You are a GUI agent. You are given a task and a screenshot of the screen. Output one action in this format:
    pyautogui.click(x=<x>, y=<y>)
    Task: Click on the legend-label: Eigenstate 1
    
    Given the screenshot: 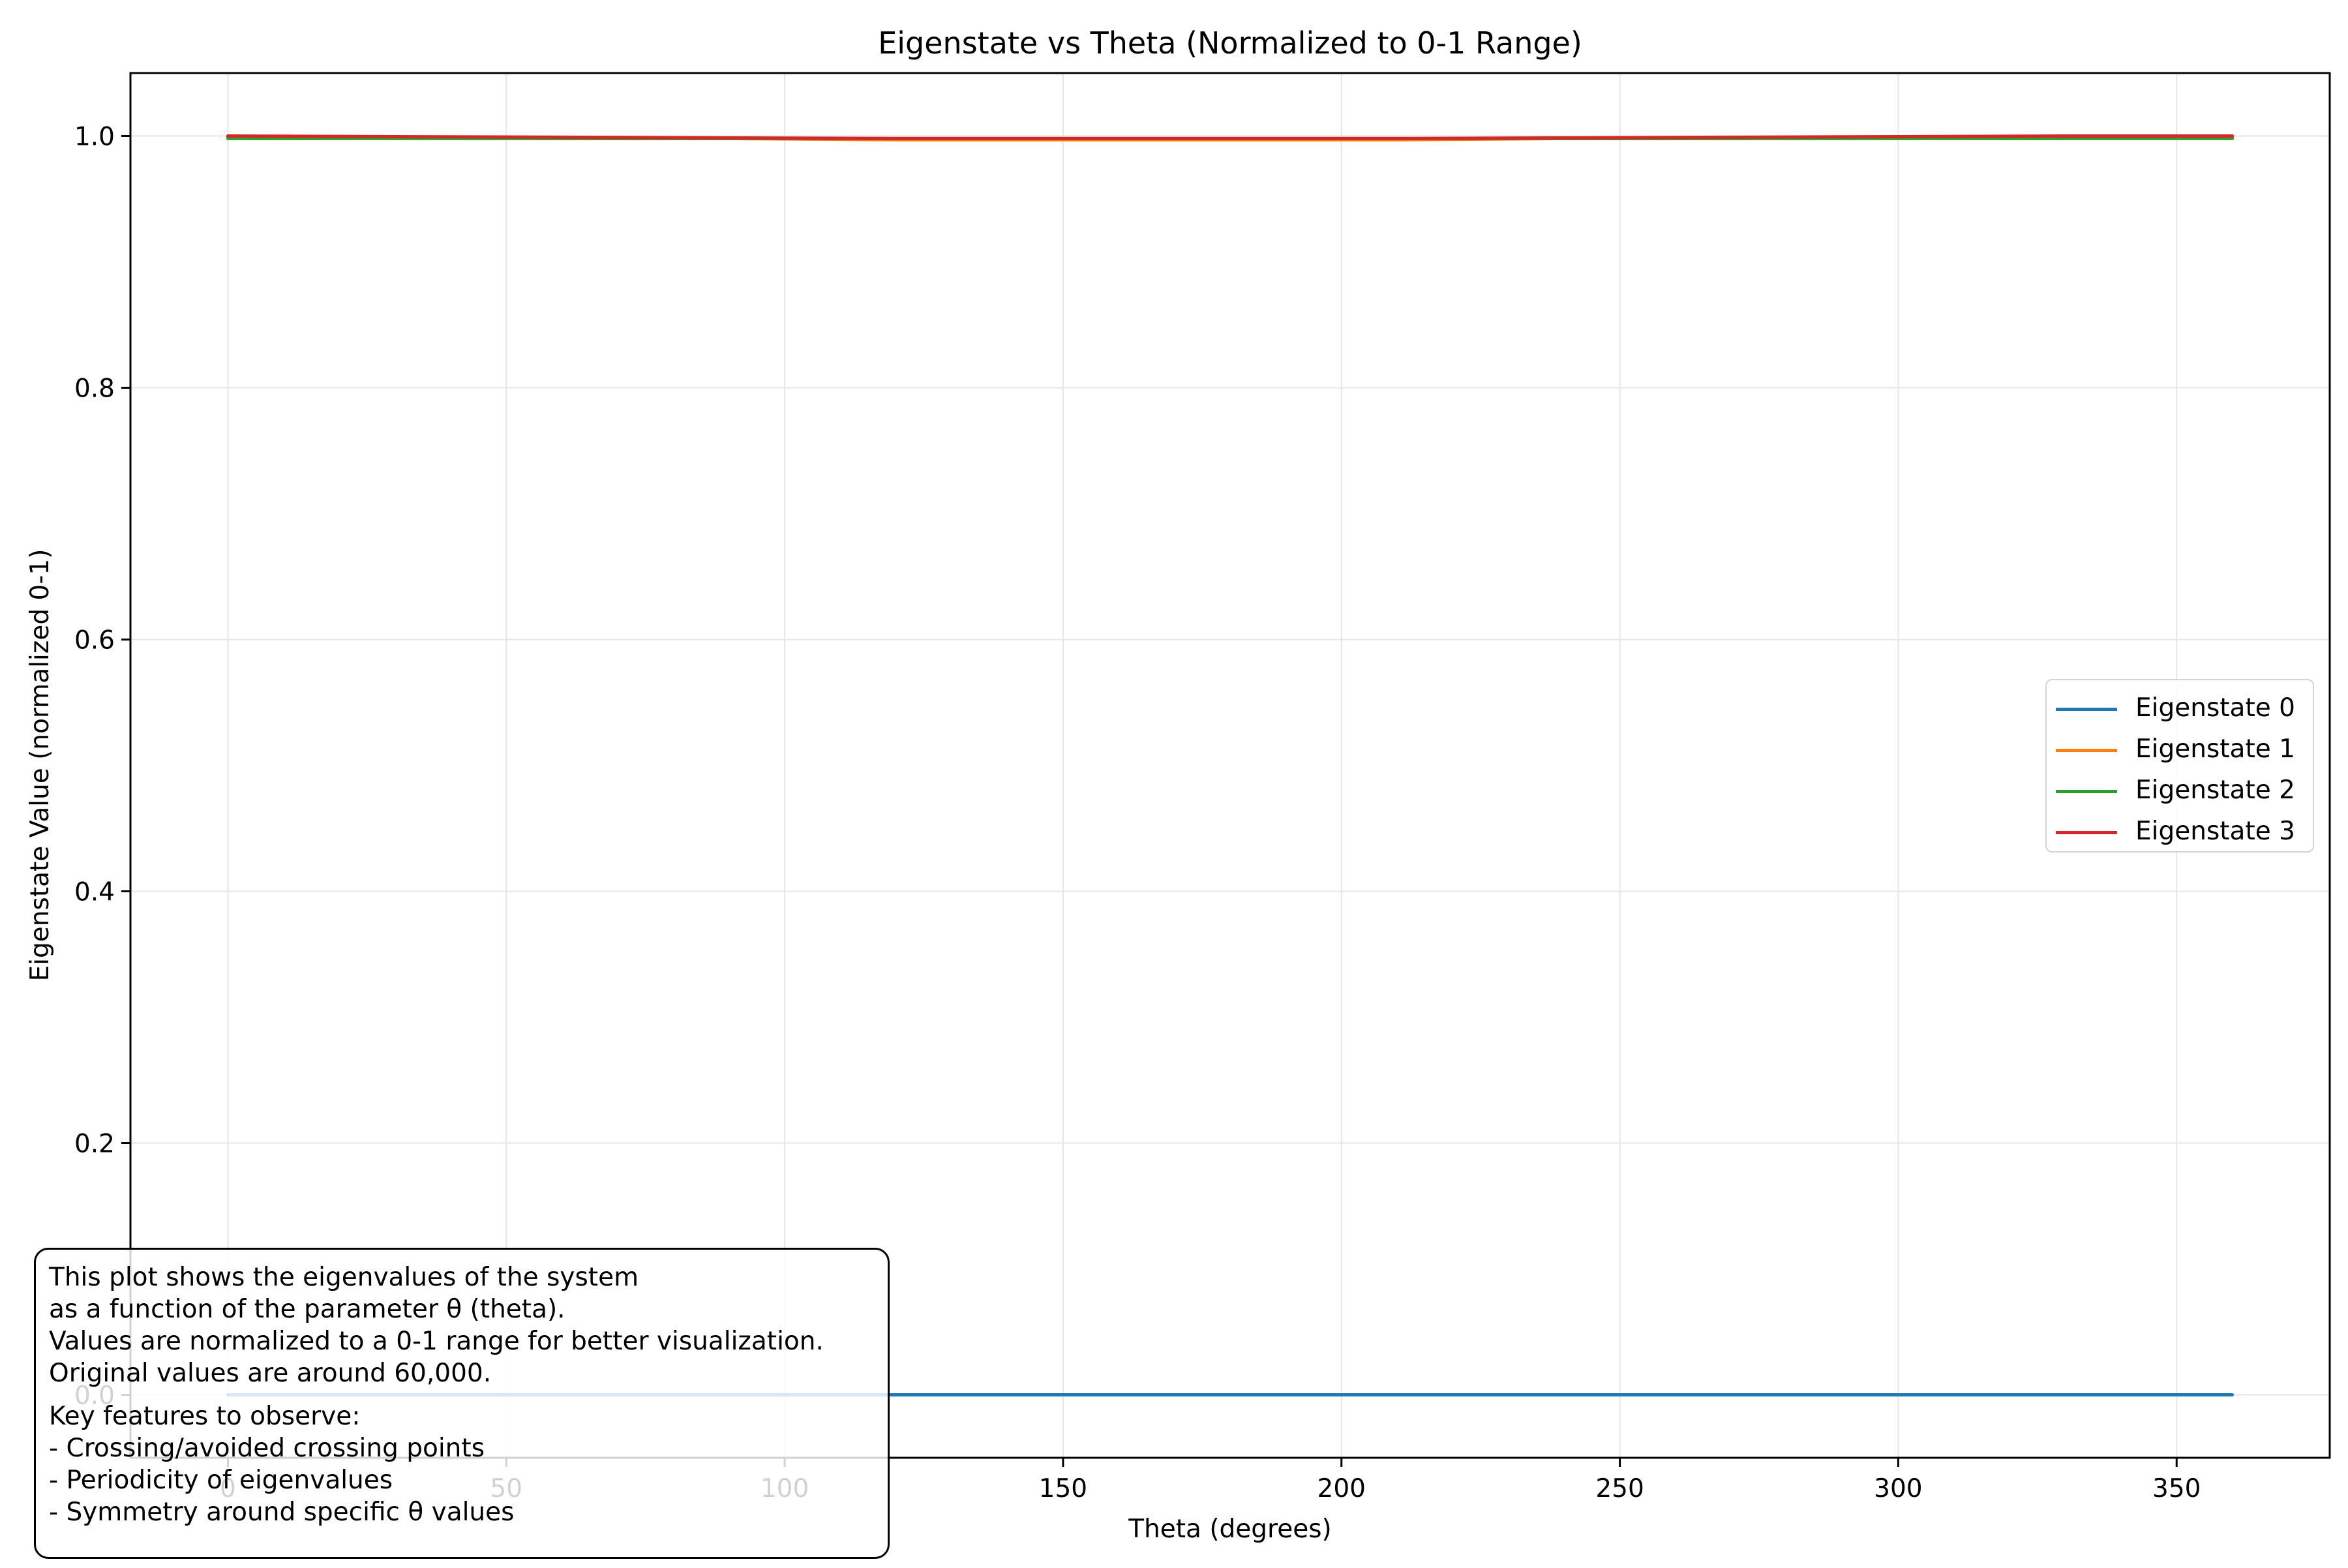 What is the action you would take?
    pyautogui.click(x=2215, y=749)
    